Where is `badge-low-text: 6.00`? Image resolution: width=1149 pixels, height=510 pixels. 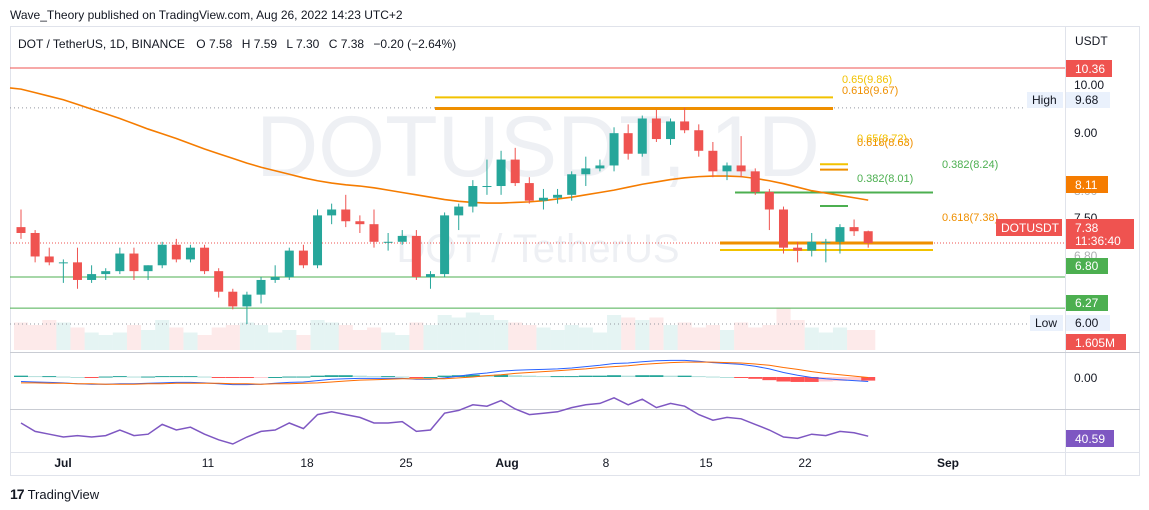
badge-low-text: 6.00 is located at coordinates (1087, 323).